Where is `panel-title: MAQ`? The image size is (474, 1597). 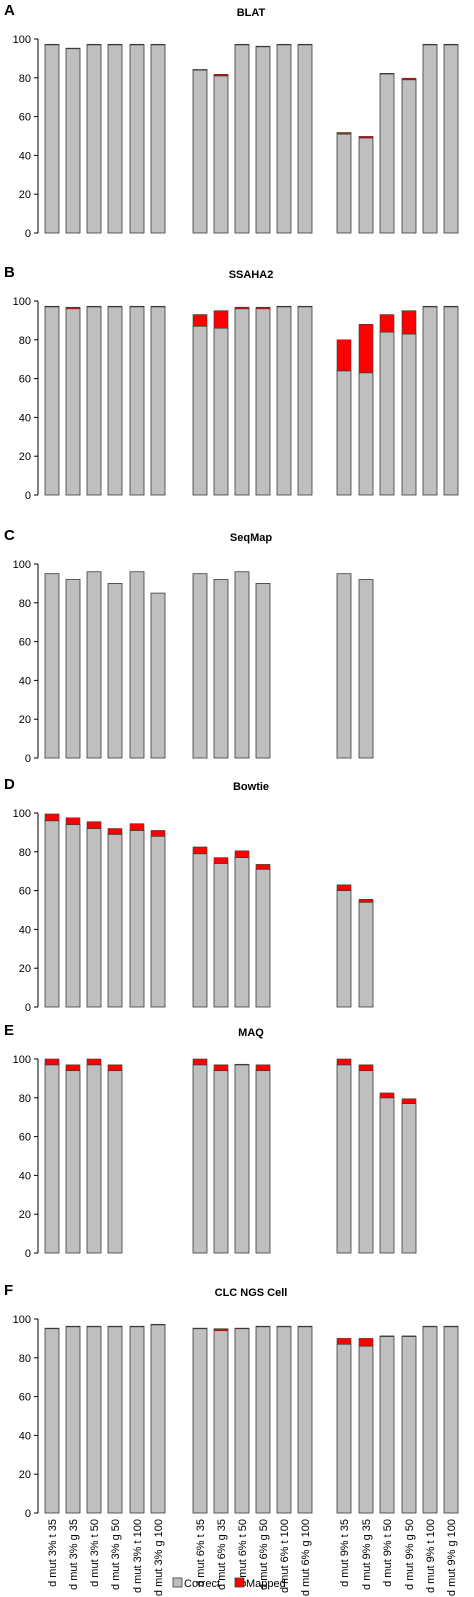 panel-title: MAQ is located at coordinates (251, 1033).